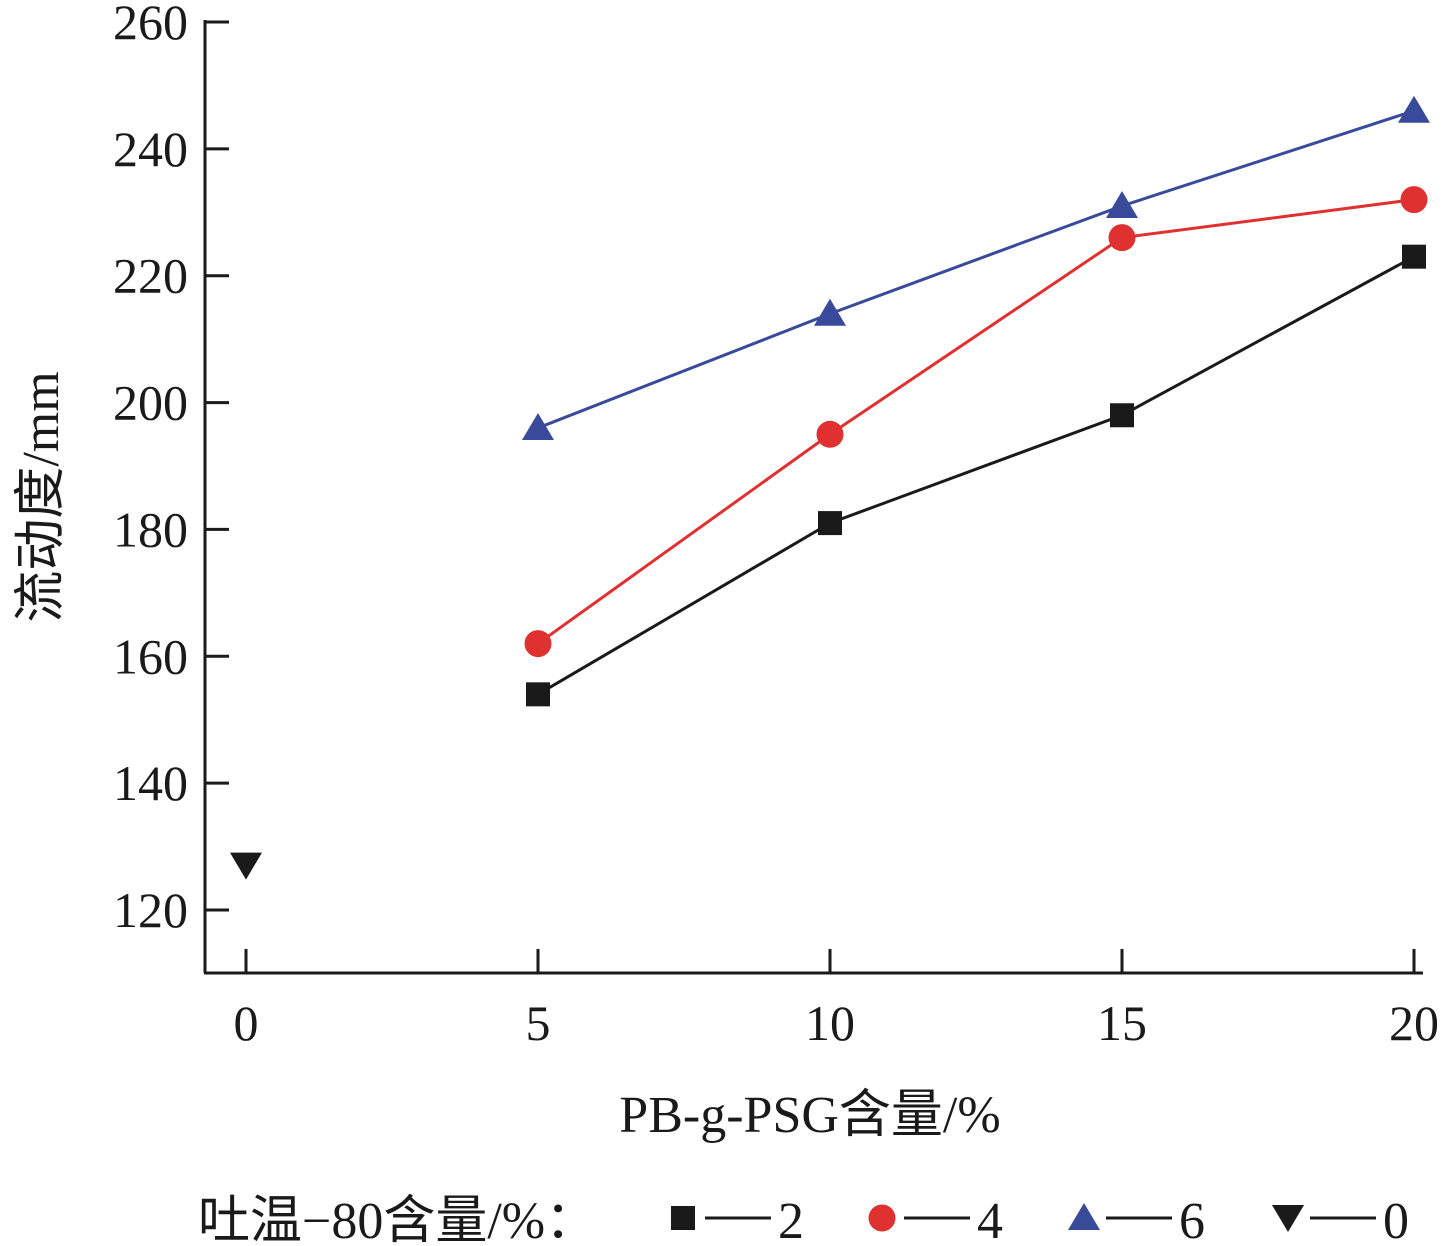 The height and width of the screenshot is (1246, 1445). I want to click on y-tick-label: 120, so click(150, 910).